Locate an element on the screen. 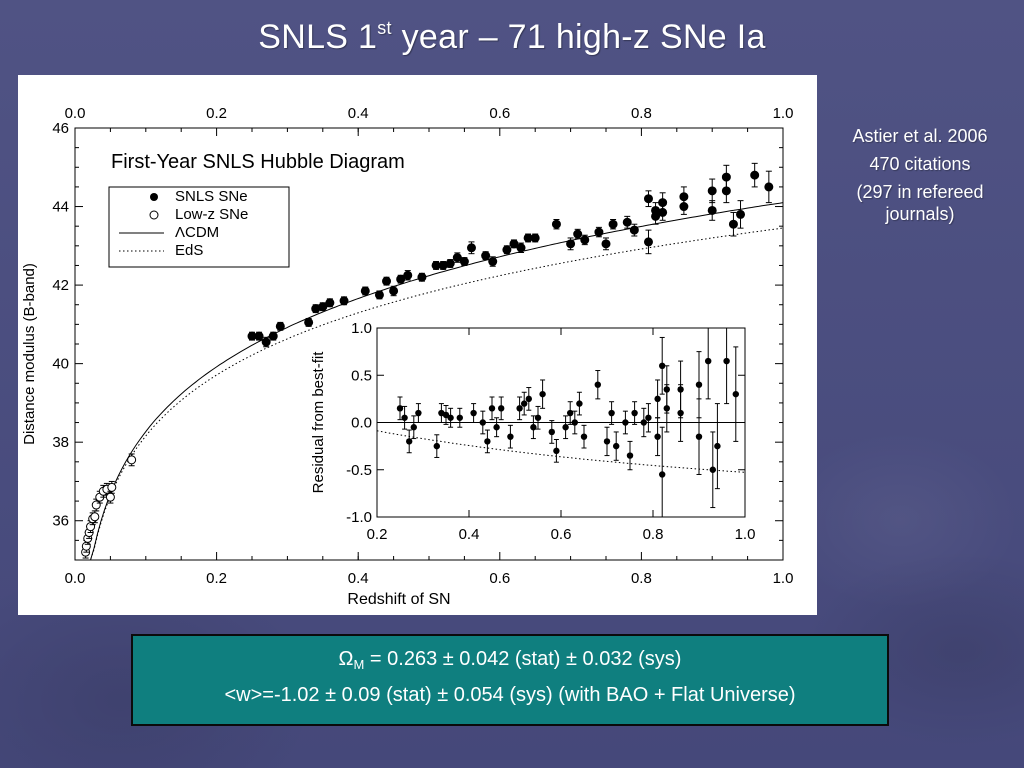  citation-count: 470 citations is located at coordinates (920, 164).